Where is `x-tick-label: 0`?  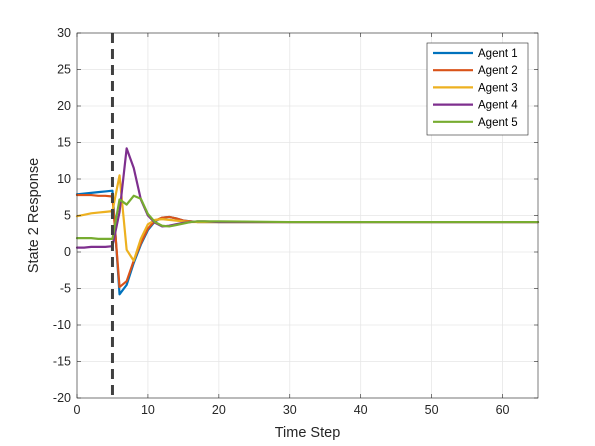
x-tick-label: 0 is located at coordinates (77, 410).